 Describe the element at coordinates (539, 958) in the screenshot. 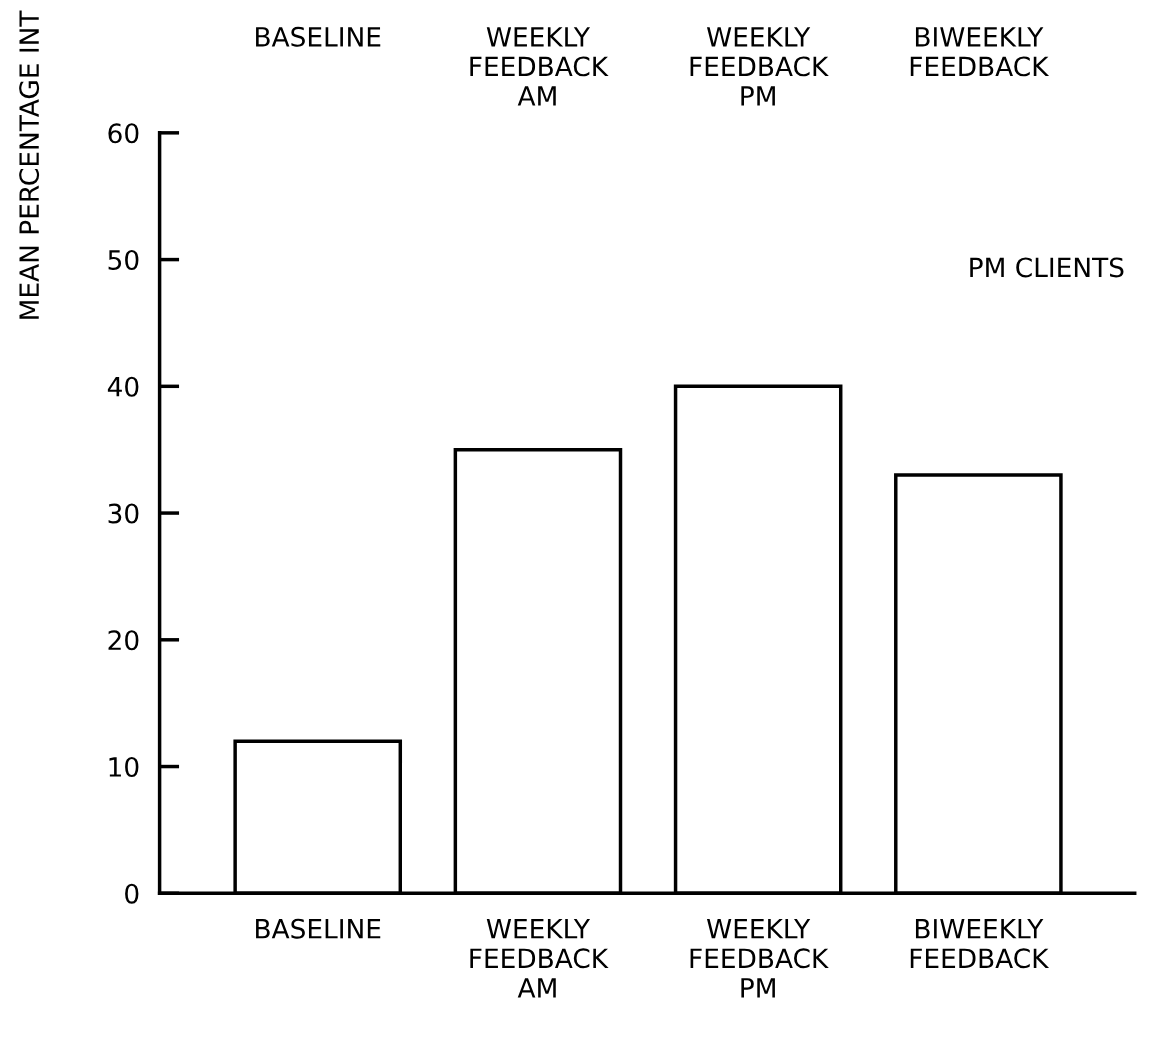

I see `x-tick-label: WEEKLY FEEDBACK AM` at that location.